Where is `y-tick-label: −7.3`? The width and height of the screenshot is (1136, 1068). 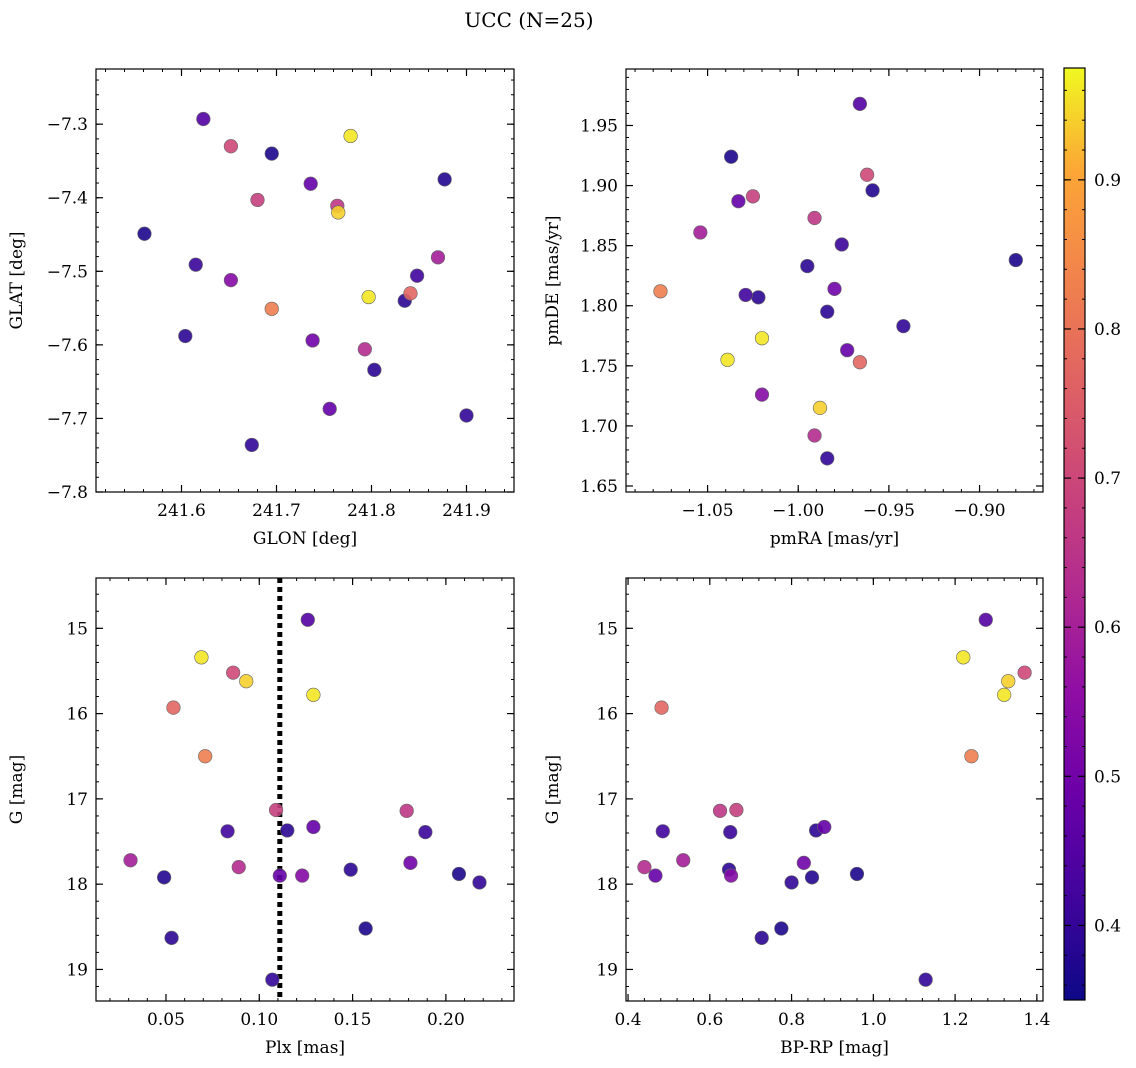
y-tick-label: −7.3 is located at coordinates (67, 125).